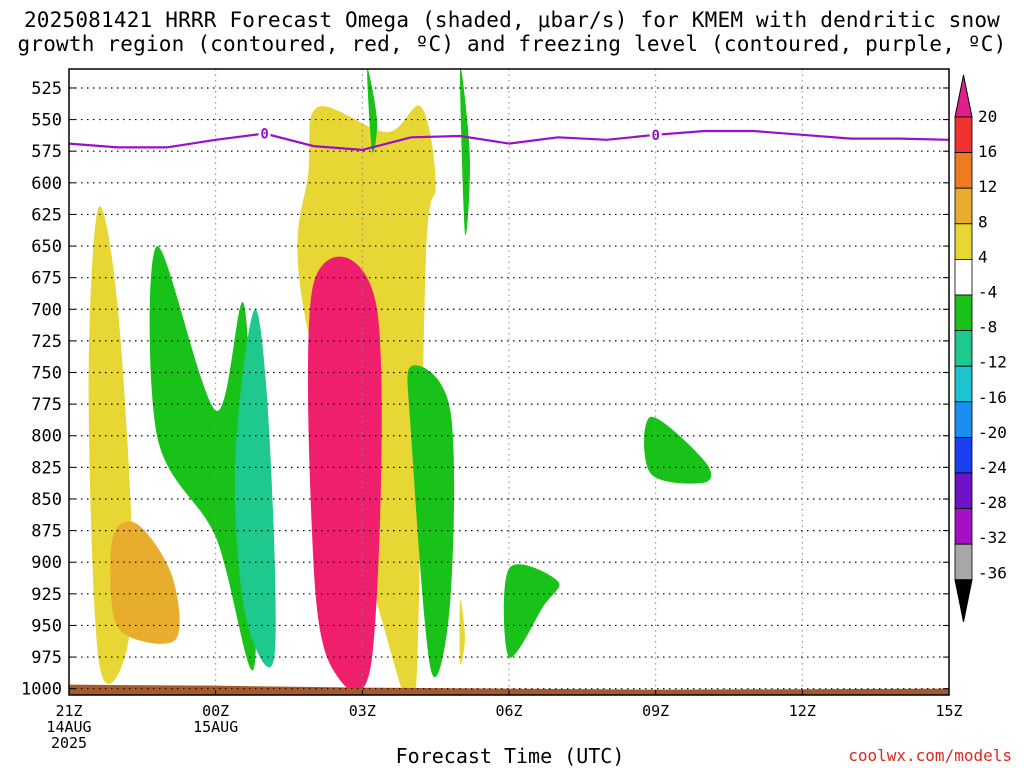 This screenshot has height=768, width=1024. Describe the element at coordinates (46, 658) in the screenshot. I see `y-tick-label-975: 975` at that location.